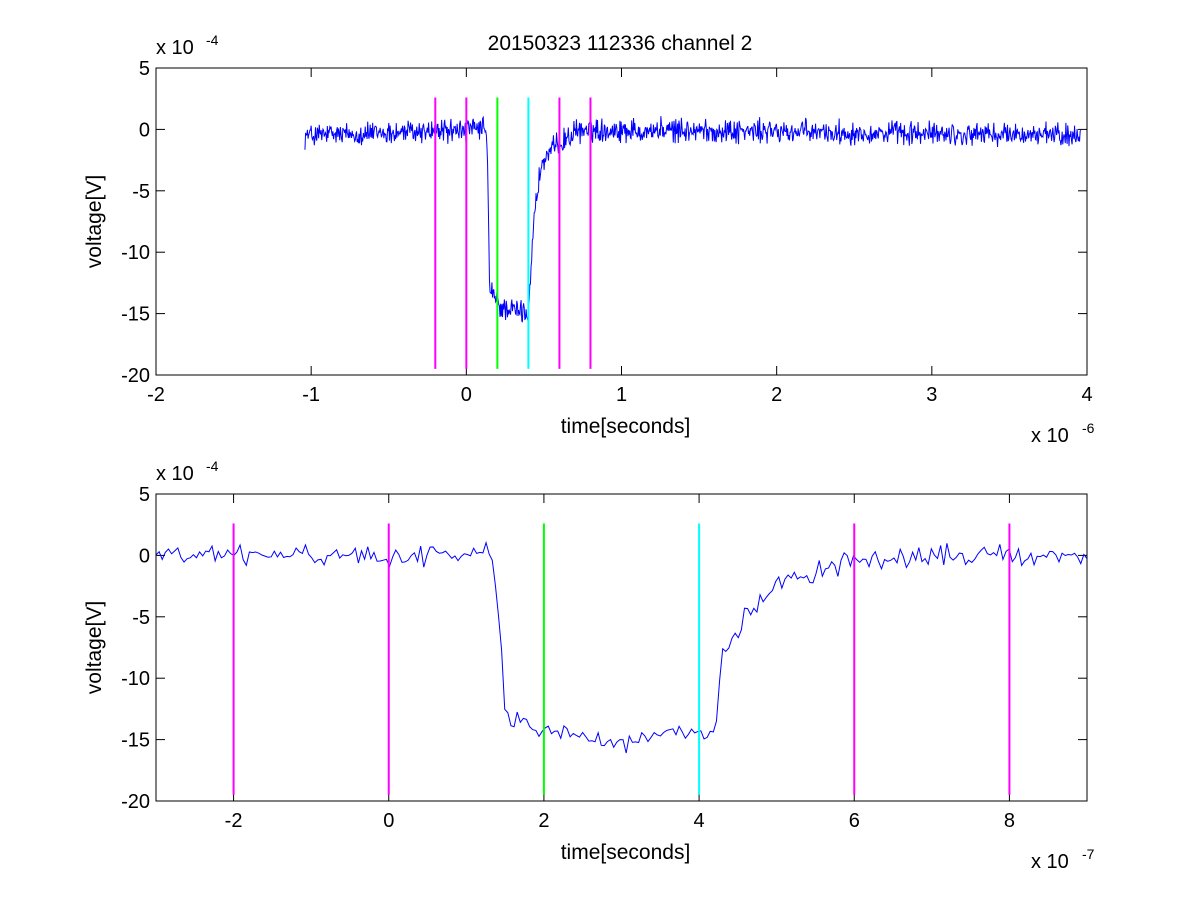 The width and height of the screenshot is (1200, 900). Describe the element at coordinates (931, 395) in the screenshot. I see `x-tick-label: 3` at that location.